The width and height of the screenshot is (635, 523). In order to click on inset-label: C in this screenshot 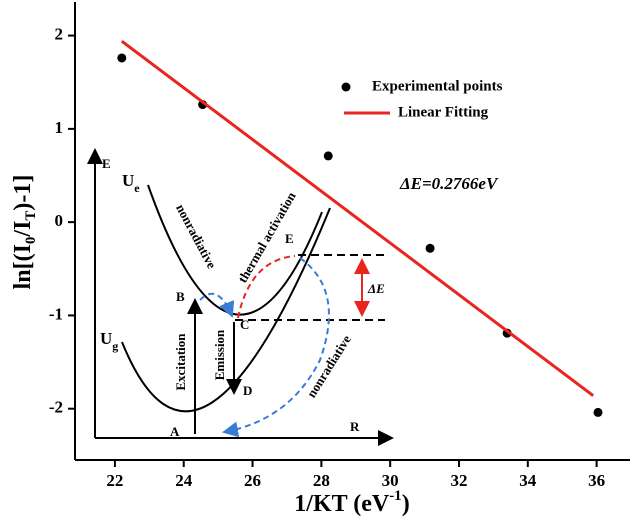, I will do `click(244, 324)`.